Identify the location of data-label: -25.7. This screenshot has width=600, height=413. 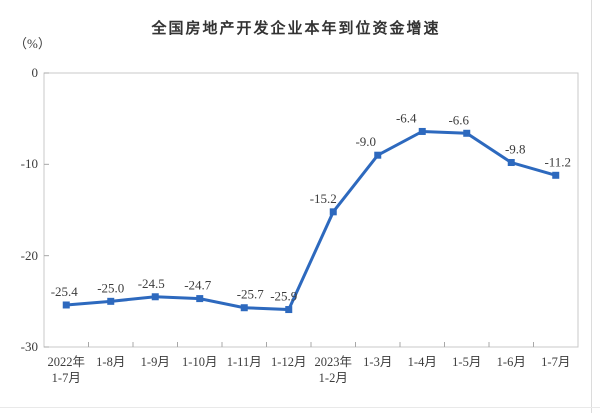
(251, 294).